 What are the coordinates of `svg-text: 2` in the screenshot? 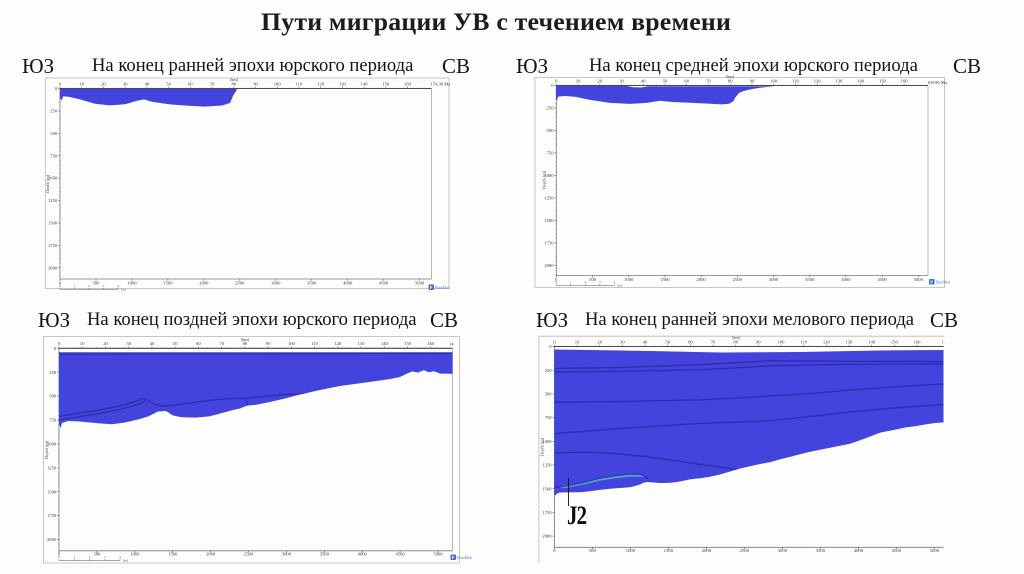 It's located at (90, 557).